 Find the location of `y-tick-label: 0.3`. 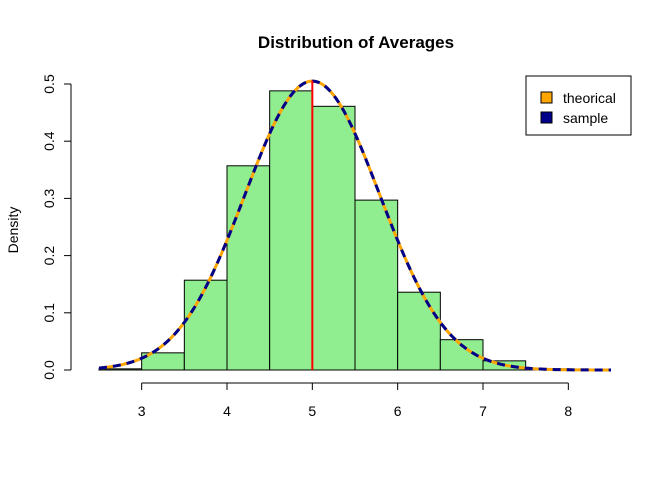

y-tick-label: 0.3 is located at coordinates (49, 198).